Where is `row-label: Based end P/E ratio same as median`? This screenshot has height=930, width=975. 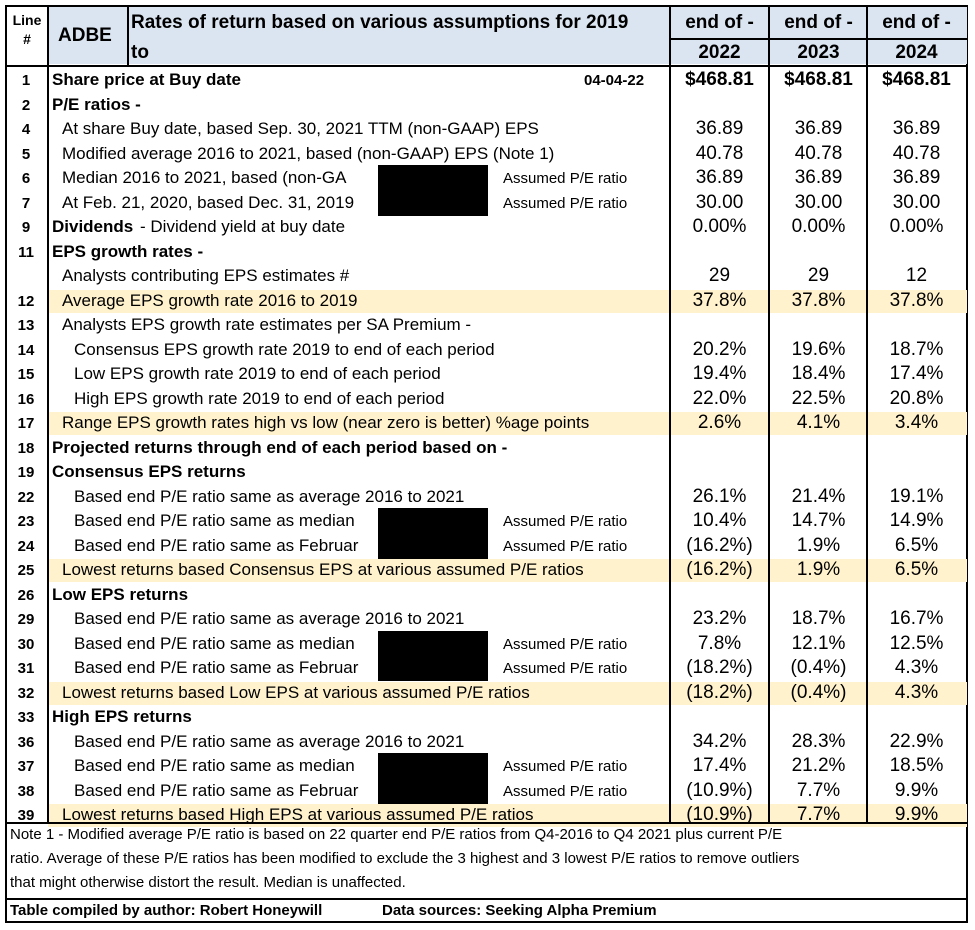 row-label: Based end P/E ratio same as median is located at coordinates (214, 520).